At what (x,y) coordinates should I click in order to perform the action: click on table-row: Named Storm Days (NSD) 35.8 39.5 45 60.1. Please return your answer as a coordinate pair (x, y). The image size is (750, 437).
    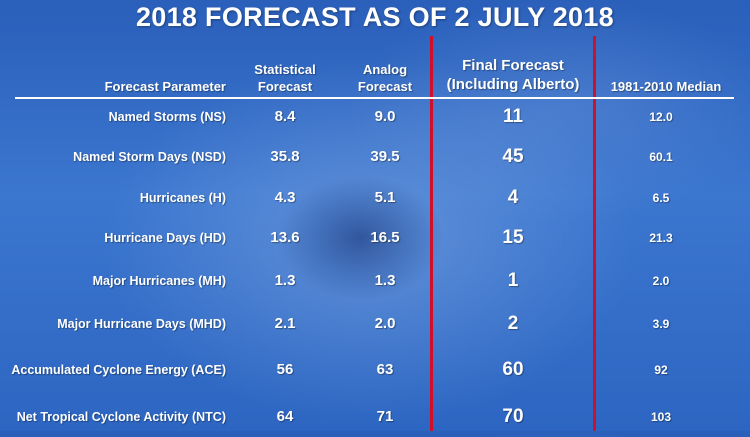
    Looking at the image, I should click on (375, 157).